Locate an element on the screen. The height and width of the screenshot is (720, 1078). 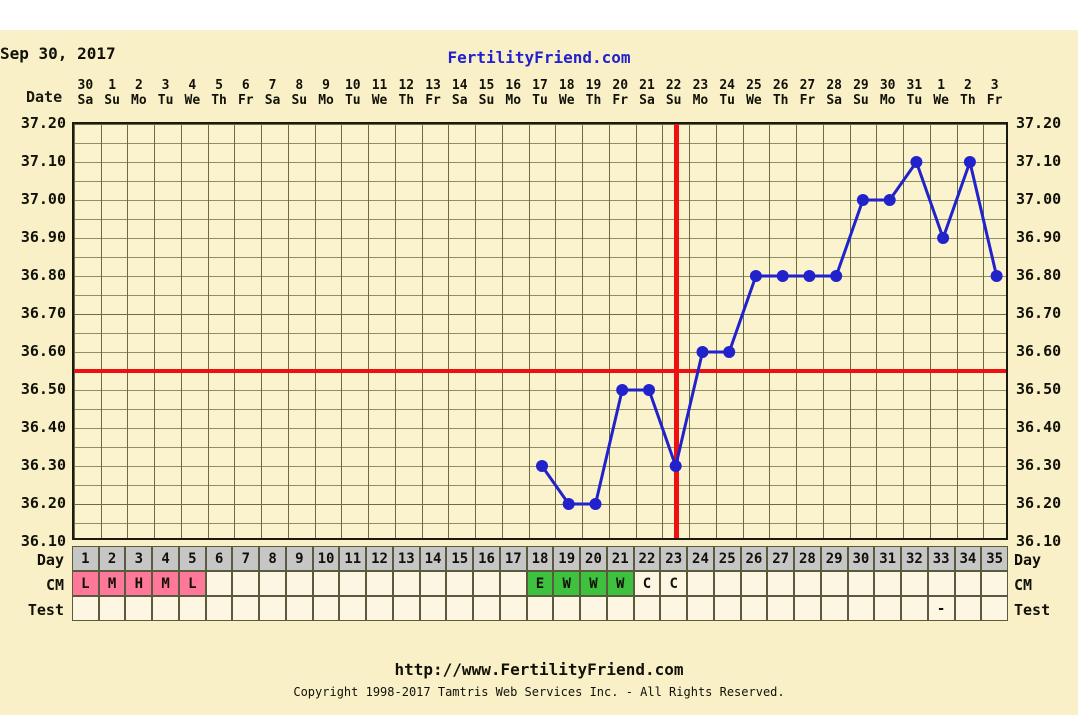
cm-cell: E is located at coordinates (540, 583).